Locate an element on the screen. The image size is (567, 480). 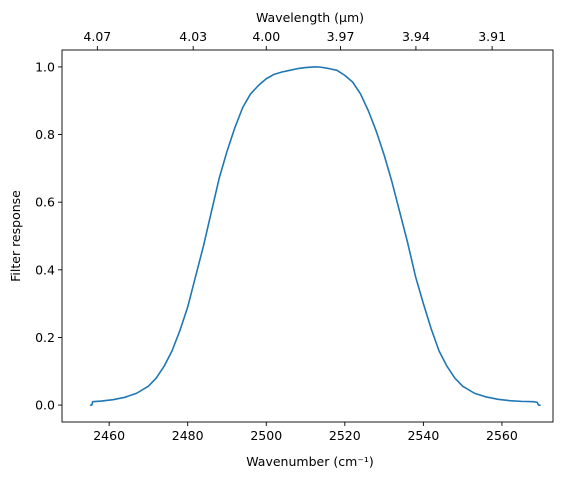
y-tick-label: 0.2 is located at coordinates (45, 337).